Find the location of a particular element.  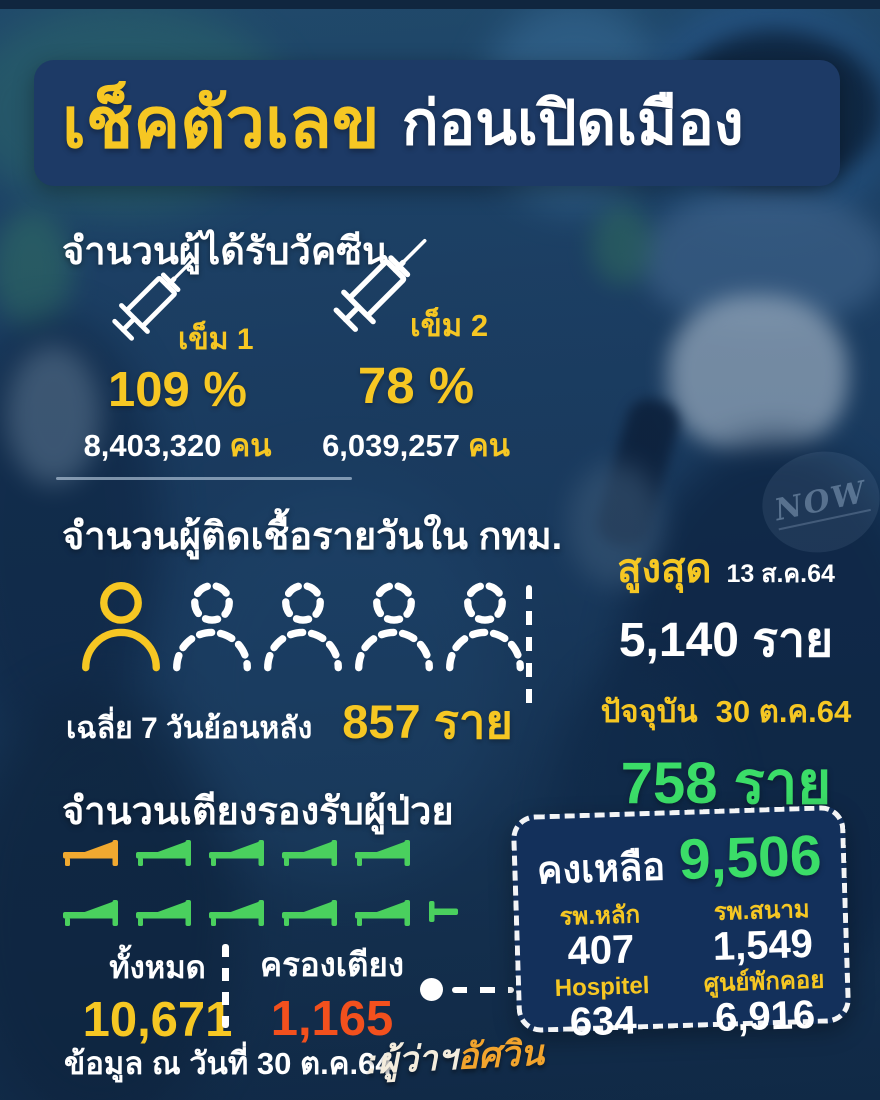

totals-dashed-divider is located at coordinates (225, 986).